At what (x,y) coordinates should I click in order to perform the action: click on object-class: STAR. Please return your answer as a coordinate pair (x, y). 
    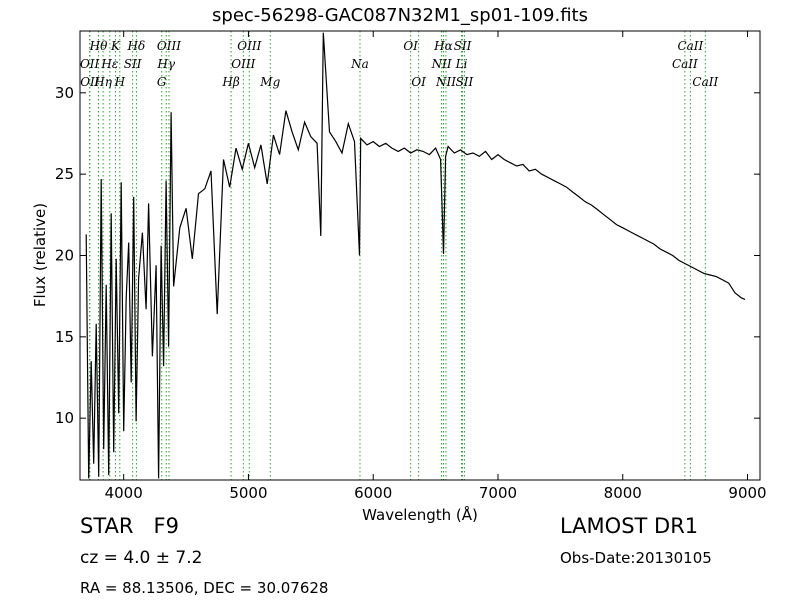
    Looking at the image, I should click on (107, 526).